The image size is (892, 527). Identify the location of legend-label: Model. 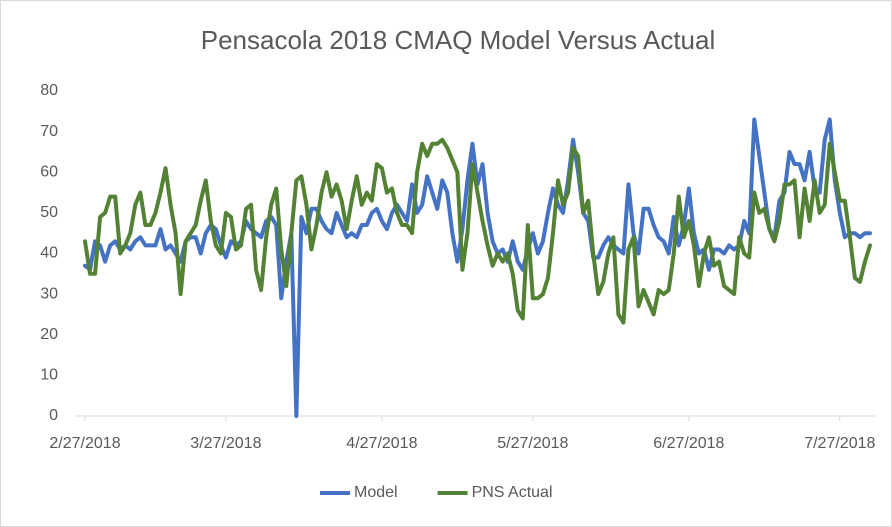
(376, 492).